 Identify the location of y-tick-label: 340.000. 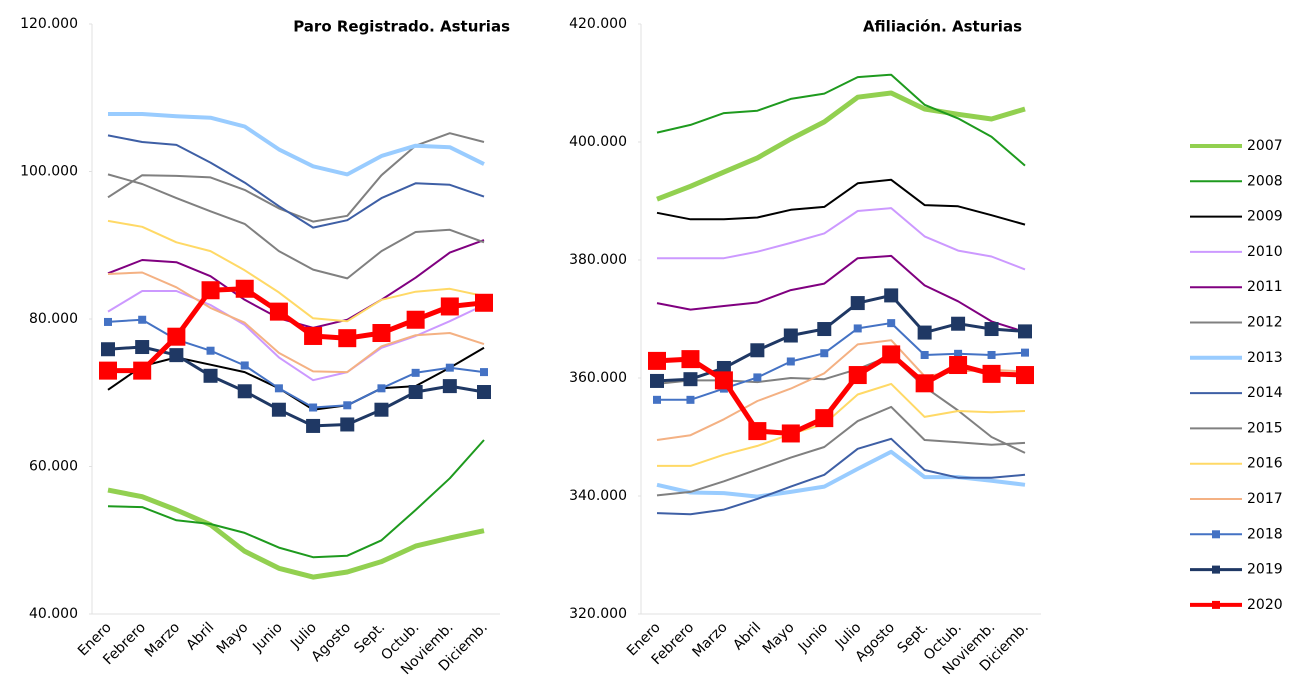
(598, 496).